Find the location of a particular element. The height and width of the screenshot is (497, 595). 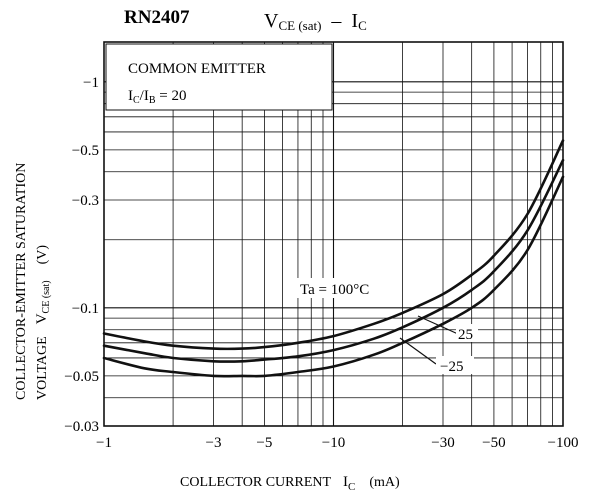

y-tick-label: −0.5 is located at coordinates (85, 151).